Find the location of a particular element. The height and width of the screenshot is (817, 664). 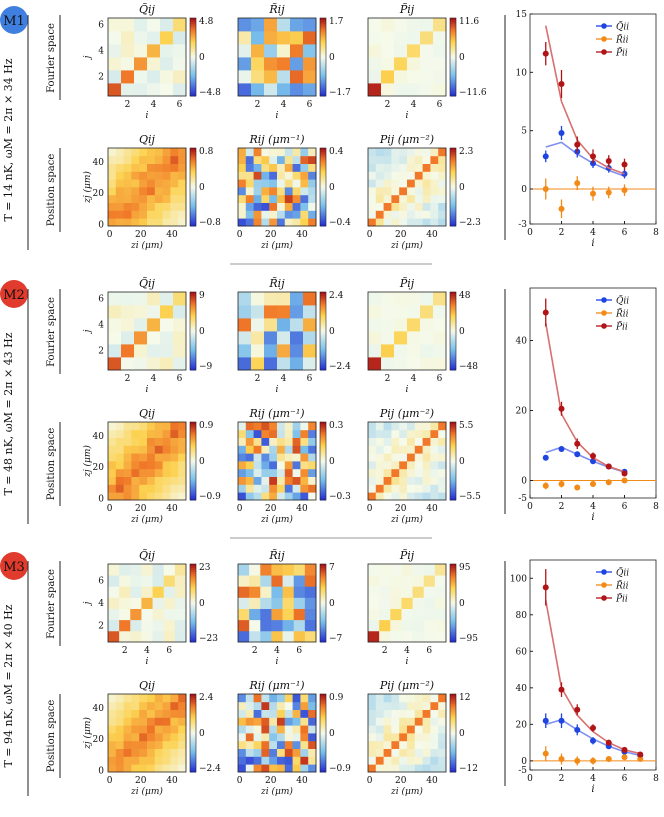

colorbar-frame is located at coordinates (453, 733).